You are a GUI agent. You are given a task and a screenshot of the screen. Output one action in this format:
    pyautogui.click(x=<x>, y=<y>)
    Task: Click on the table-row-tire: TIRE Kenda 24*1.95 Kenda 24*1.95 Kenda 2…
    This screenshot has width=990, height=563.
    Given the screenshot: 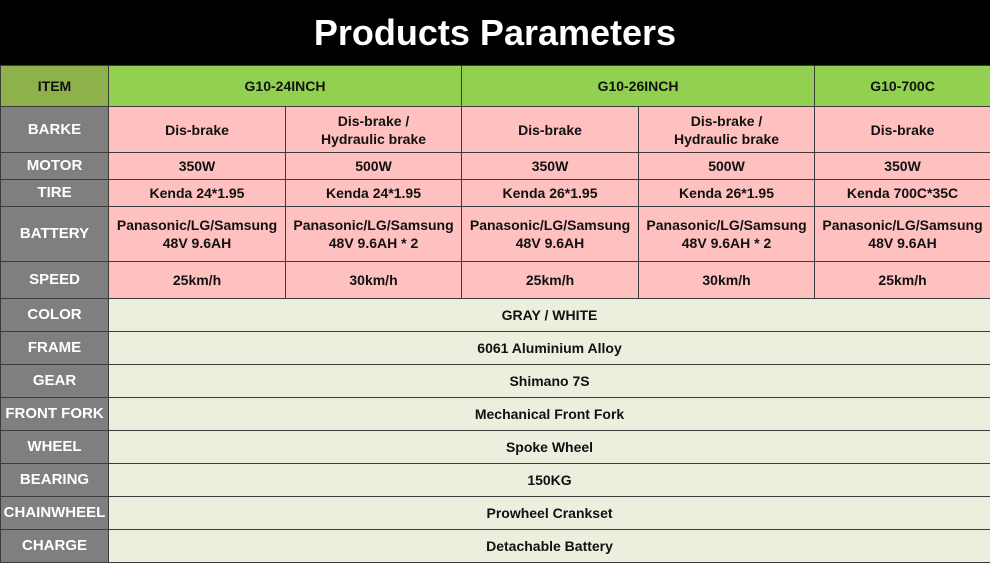 What is the action you would take?
    pyautogui.click(x=495, y=193)
    